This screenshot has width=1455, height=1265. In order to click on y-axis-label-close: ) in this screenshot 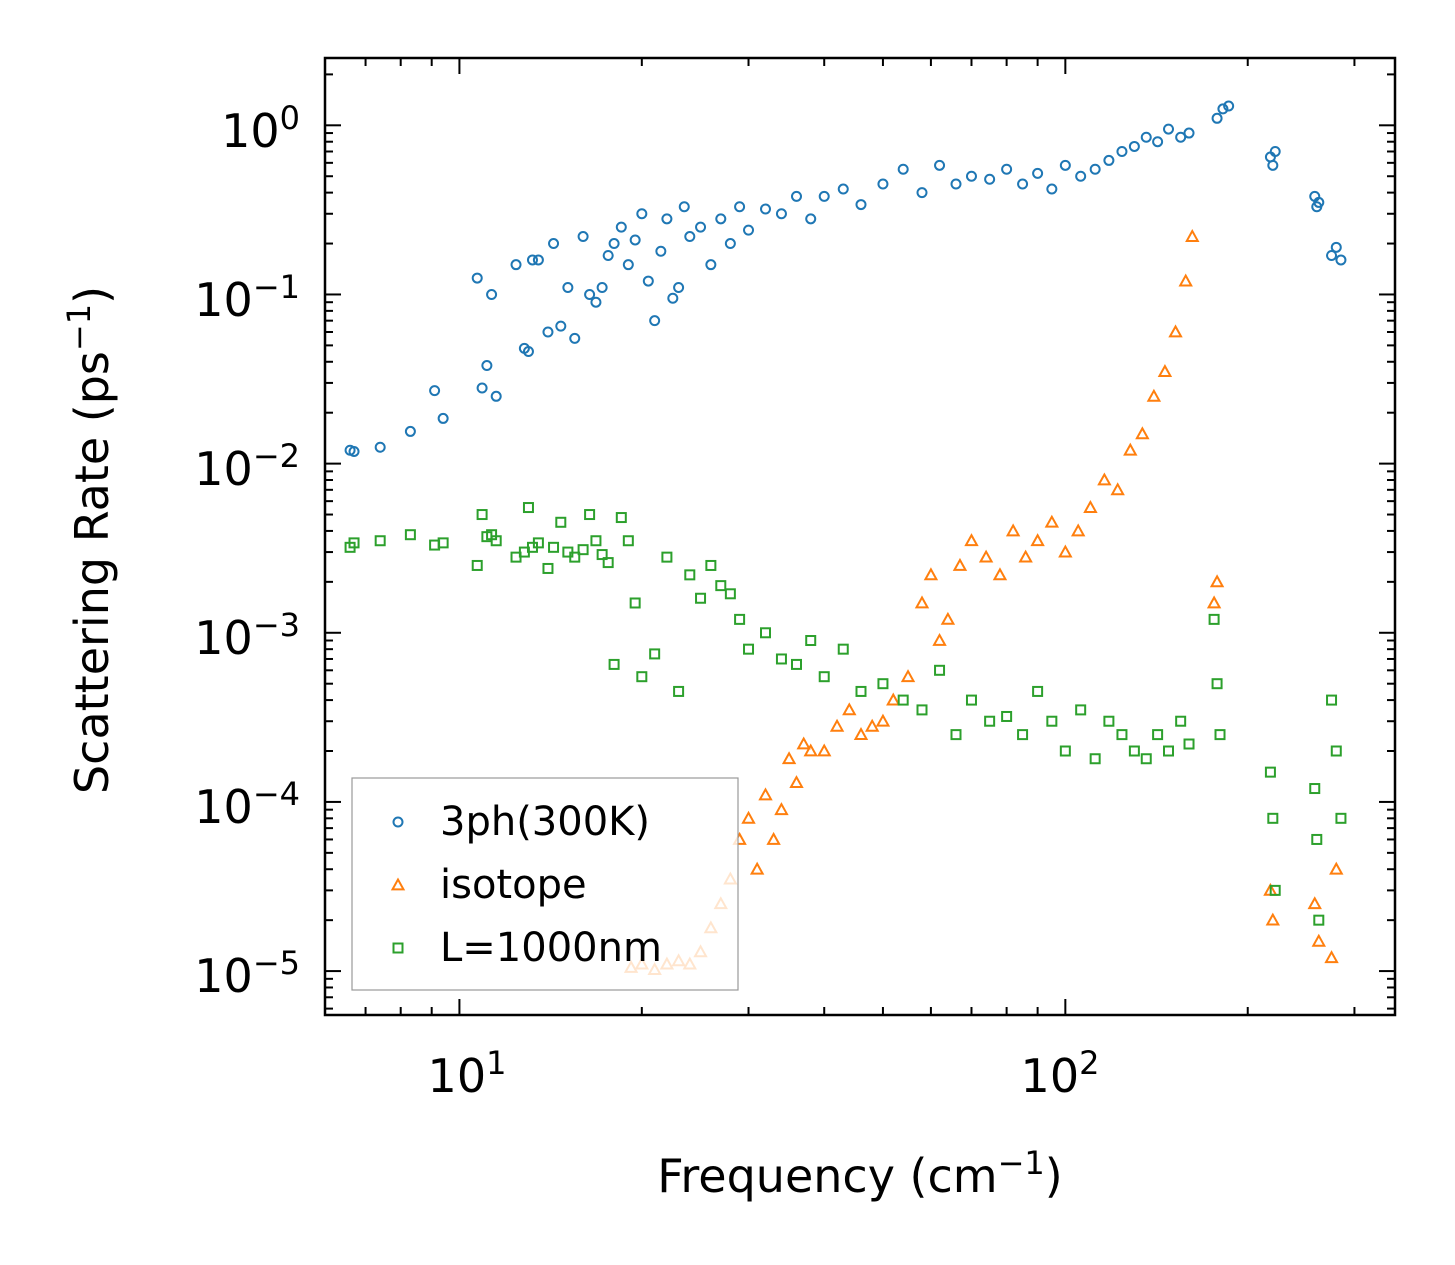, I will do `click(92, 295)`.